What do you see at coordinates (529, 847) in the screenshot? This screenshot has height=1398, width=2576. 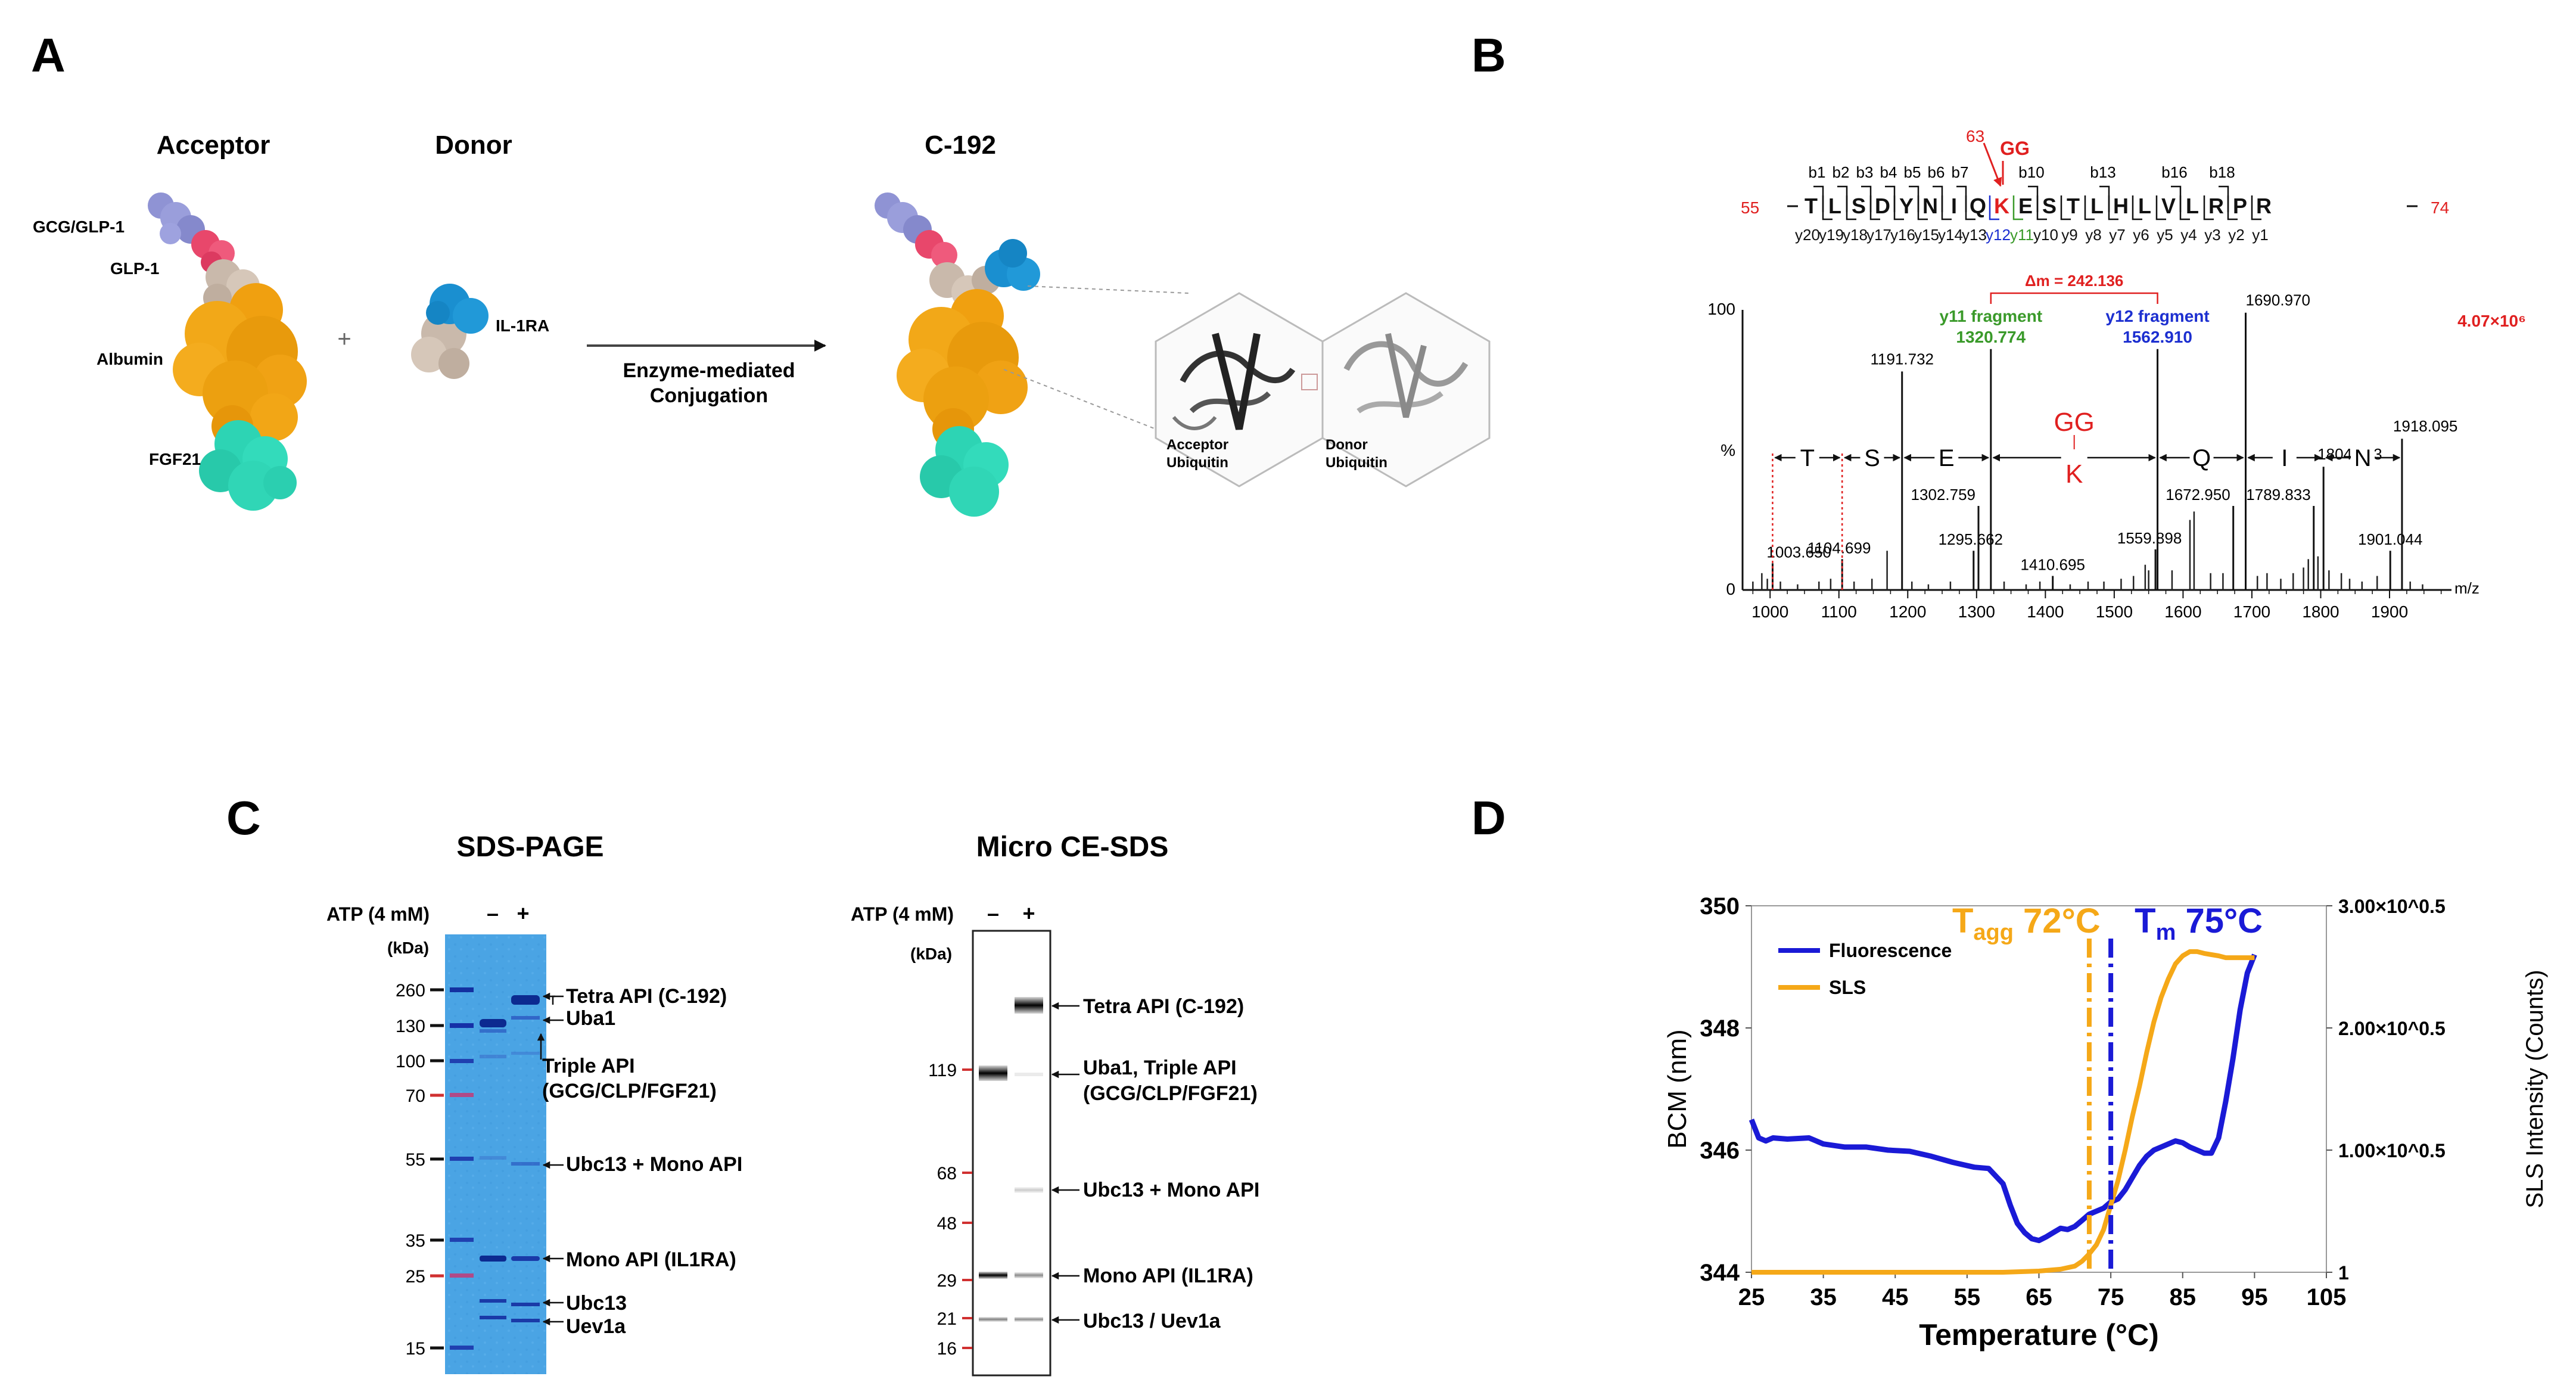 I see `sds-page-title: SDS-PAGE` at bounding box center [529, 847].